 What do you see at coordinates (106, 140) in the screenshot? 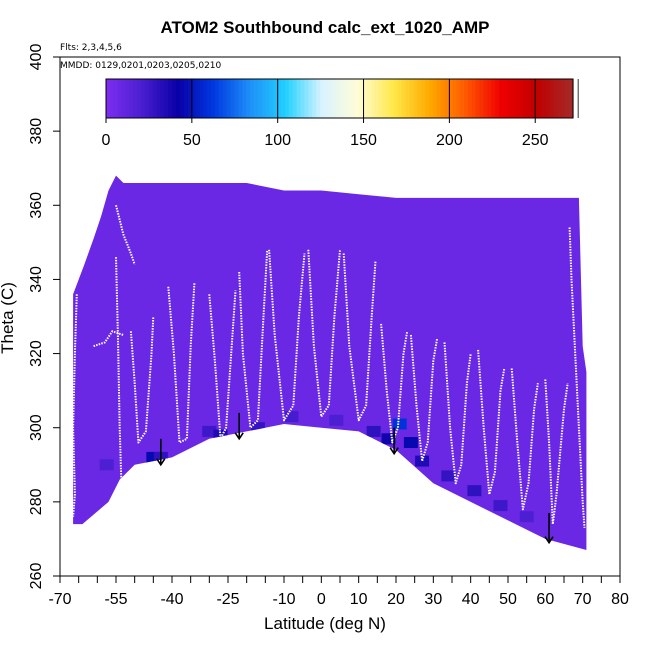
I see `colorbar-tick-label: 0` at bounding box center [106, 140].